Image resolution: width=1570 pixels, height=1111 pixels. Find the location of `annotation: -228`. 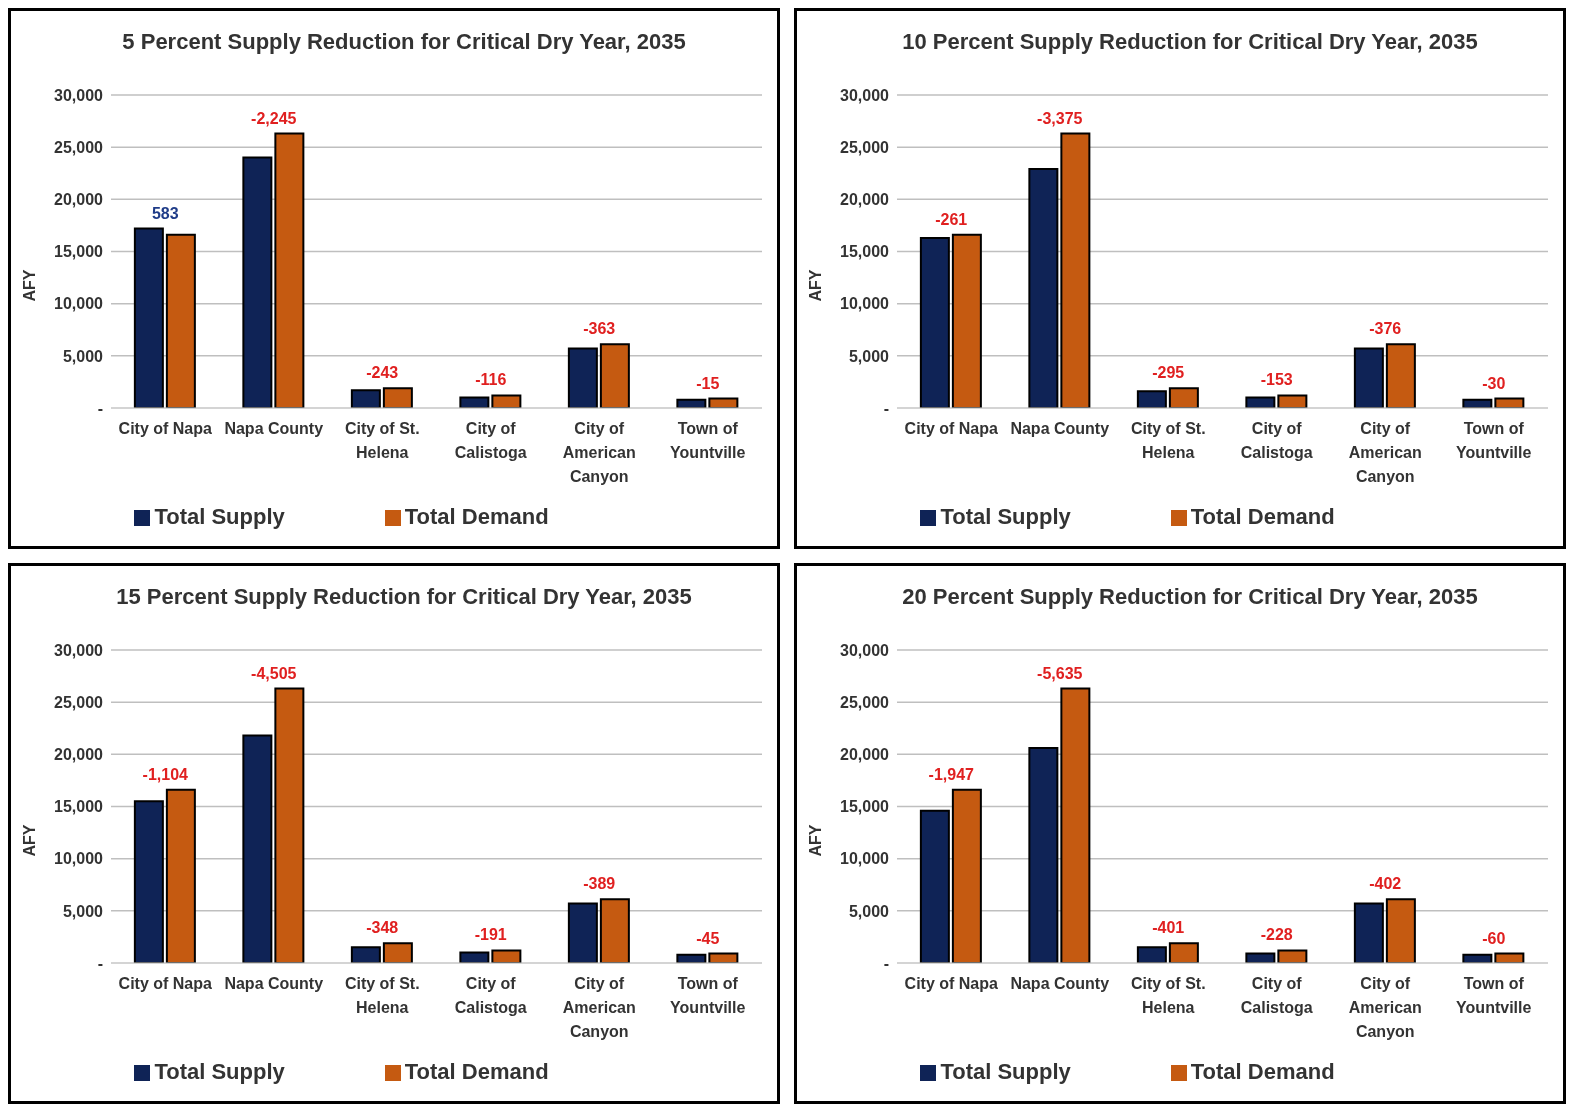

annotation: -228 is located at coordinates (1276, 935).